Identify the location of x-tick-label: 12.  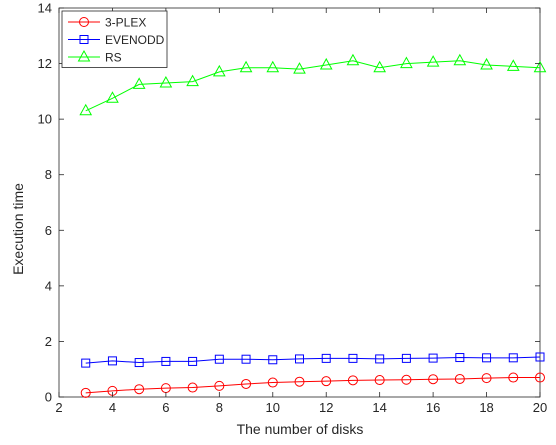
(326, 407).